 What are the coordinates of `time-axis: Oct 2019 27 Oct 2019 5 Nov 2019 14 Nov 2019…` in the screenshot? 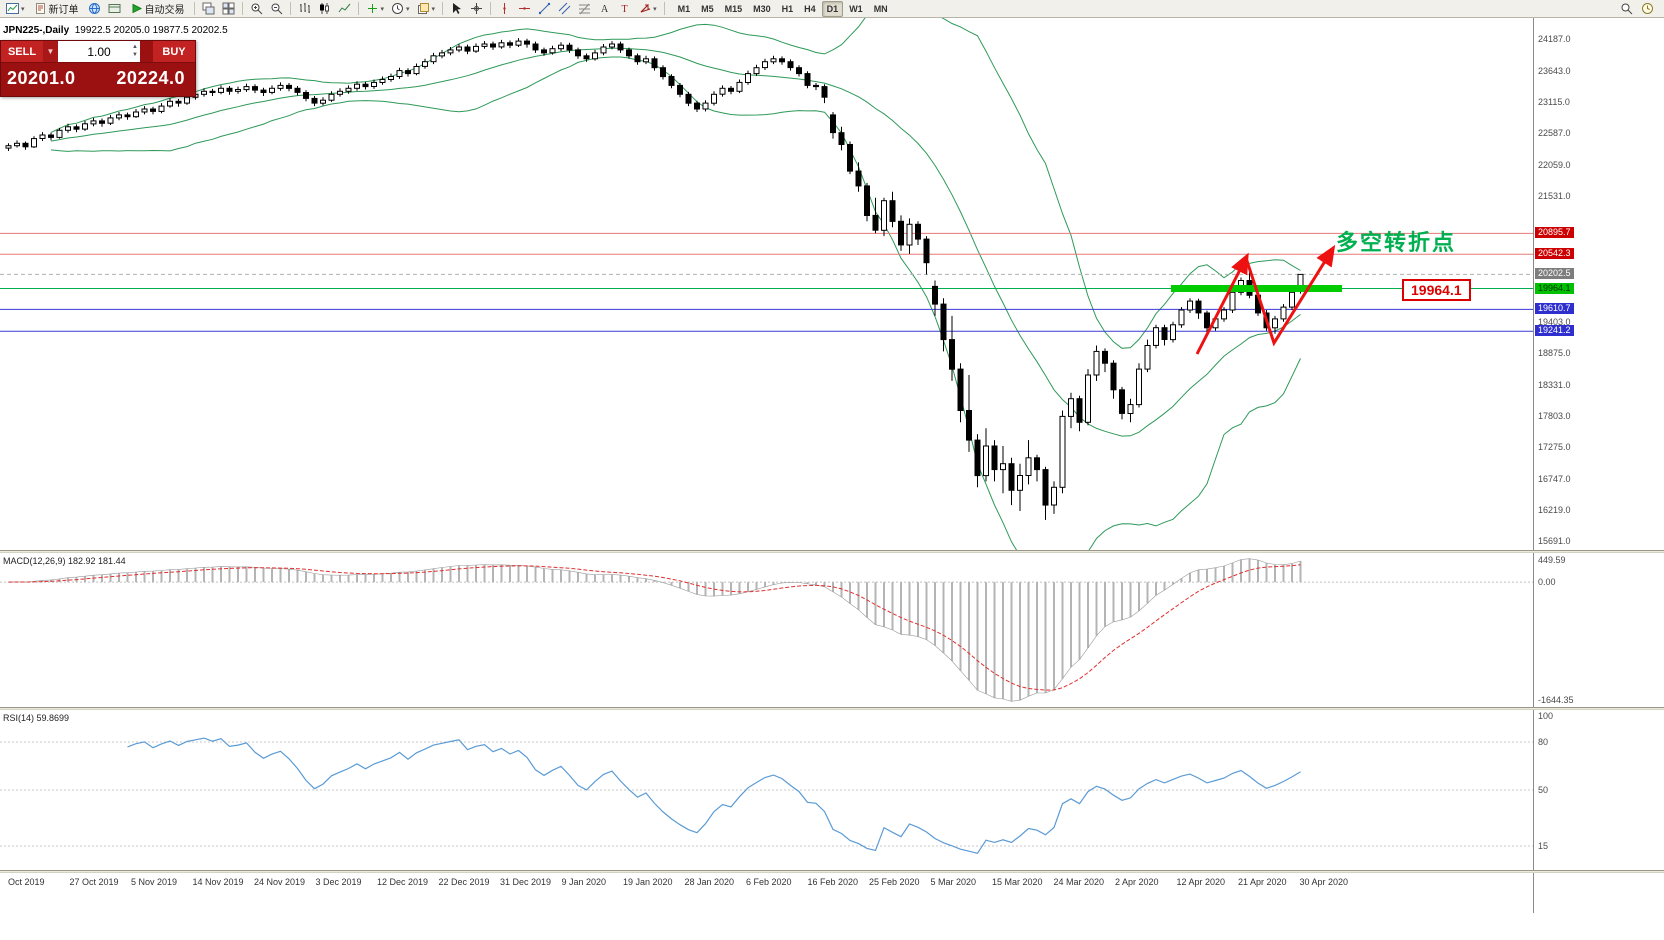 It's located at (832, 883).